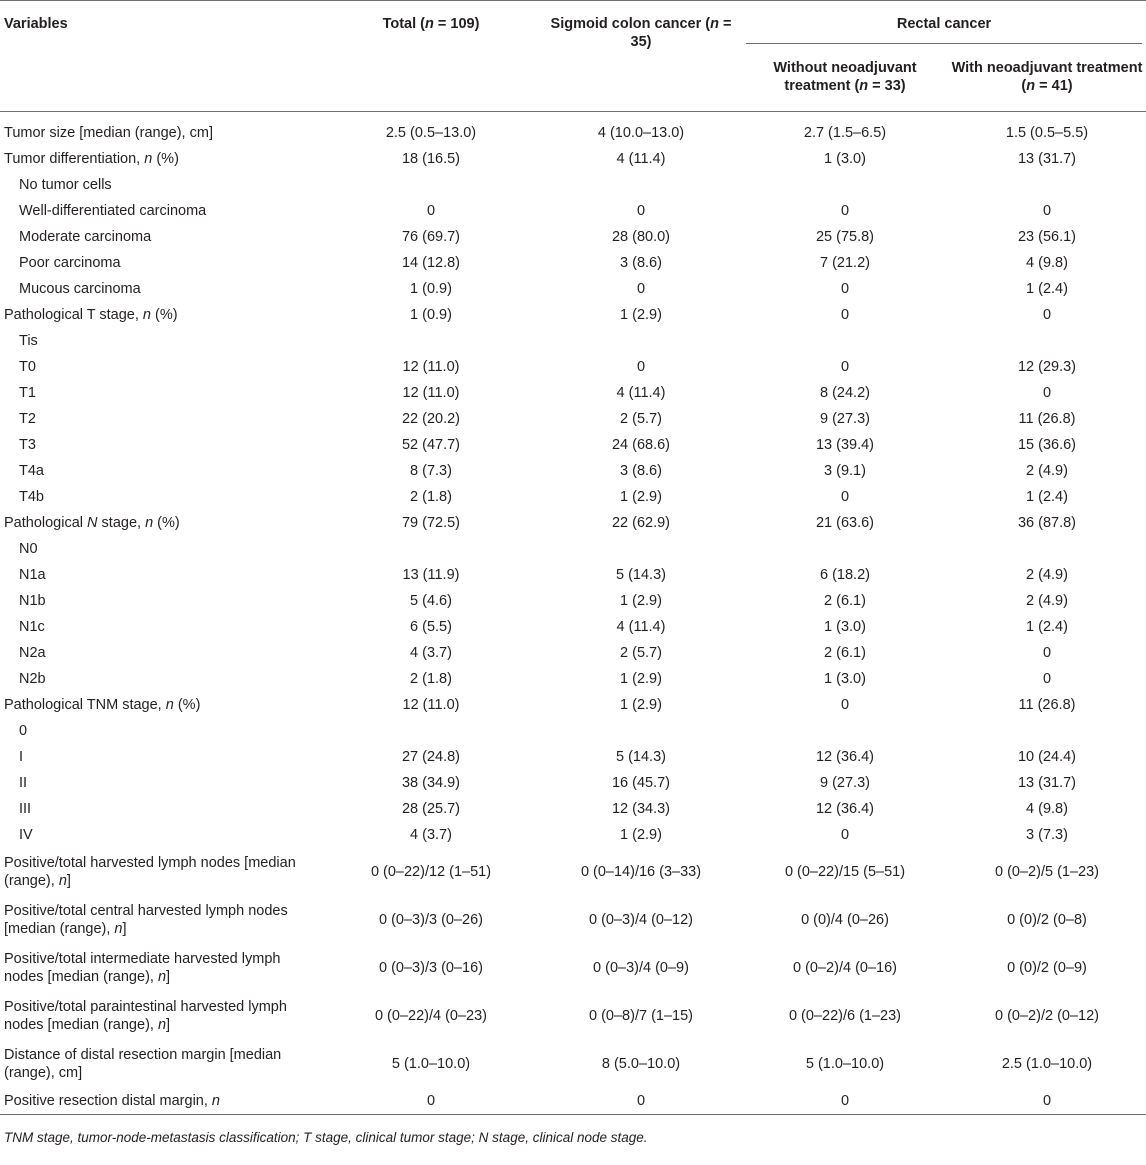 The image size is (1146, 1165). I want to click on cell-without-neoadjuvant: 0 (0)/4 (0–26), so click(845, 920).